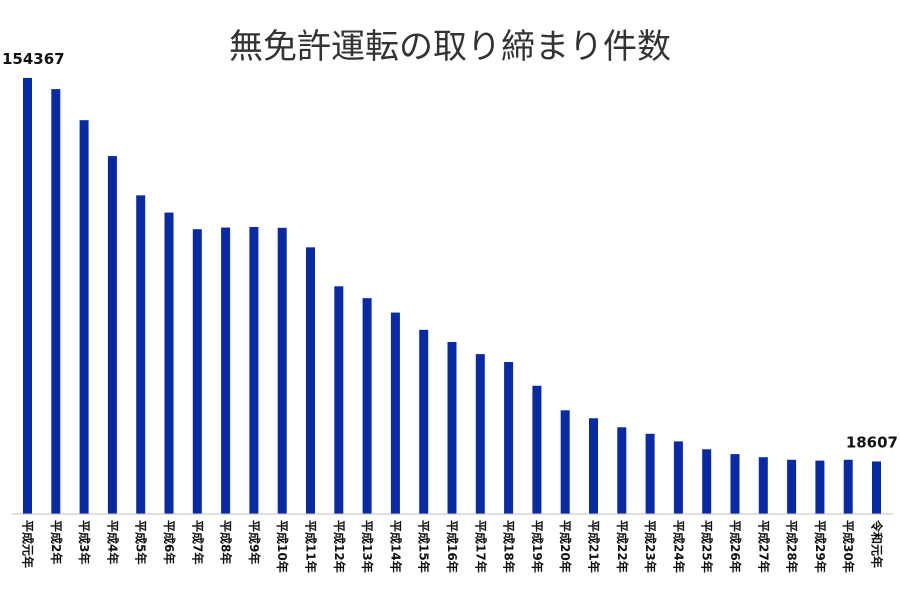  Describe the element at coordinates (735, 546) in the screenshot. I see `x-tick-label-25: 平成26年` at that location.